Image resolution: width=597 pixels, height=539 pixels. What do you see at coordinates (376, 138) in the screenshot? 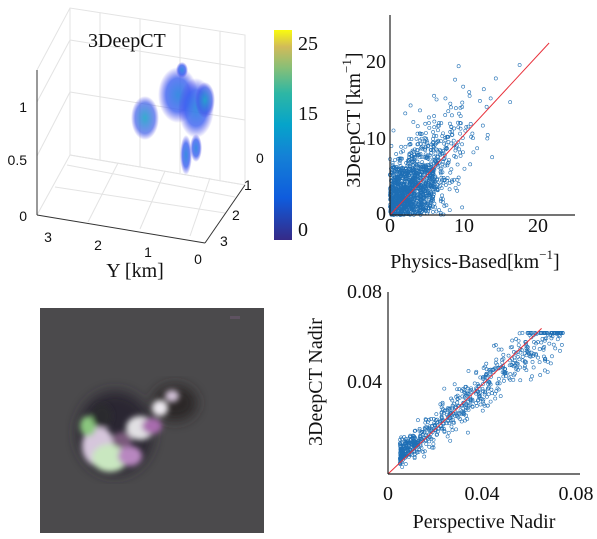
I see `y-ticks: 0 10 20` at bounding box center [376, 138].